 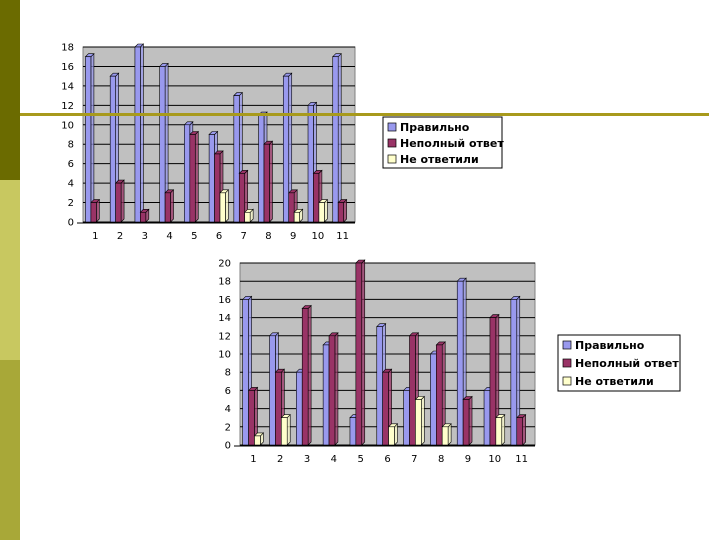 I want to click on side-bar-middle, so click(x=10, y=270).